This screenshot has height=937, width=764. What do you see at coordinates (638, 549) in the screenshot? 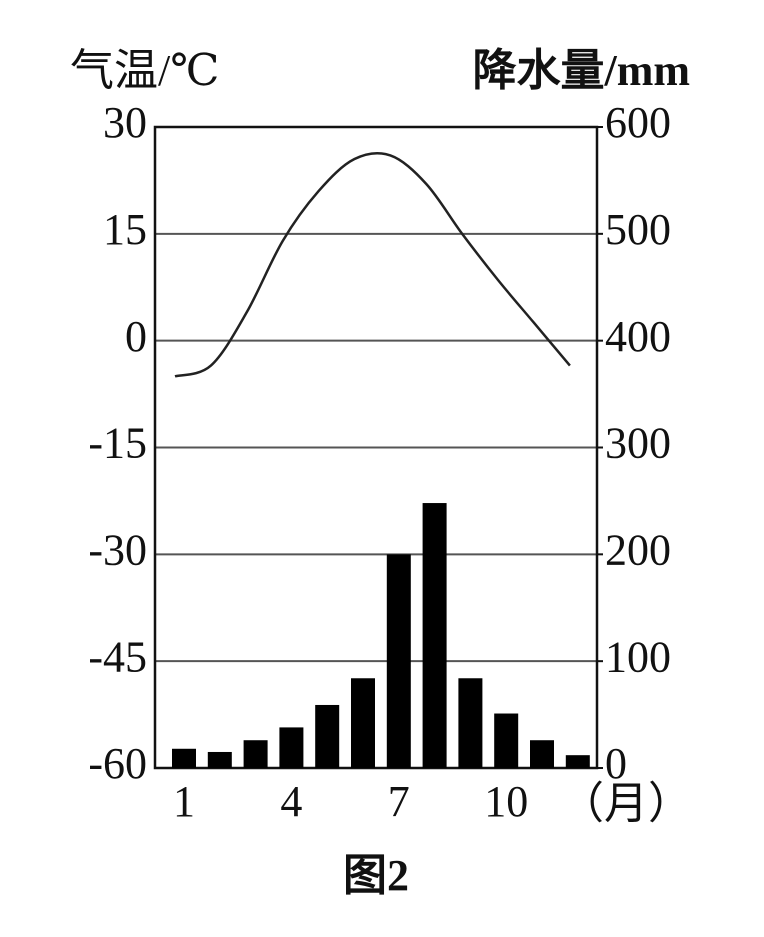
I see `y2-tick-label: 200` at bounding box center [638, 549].